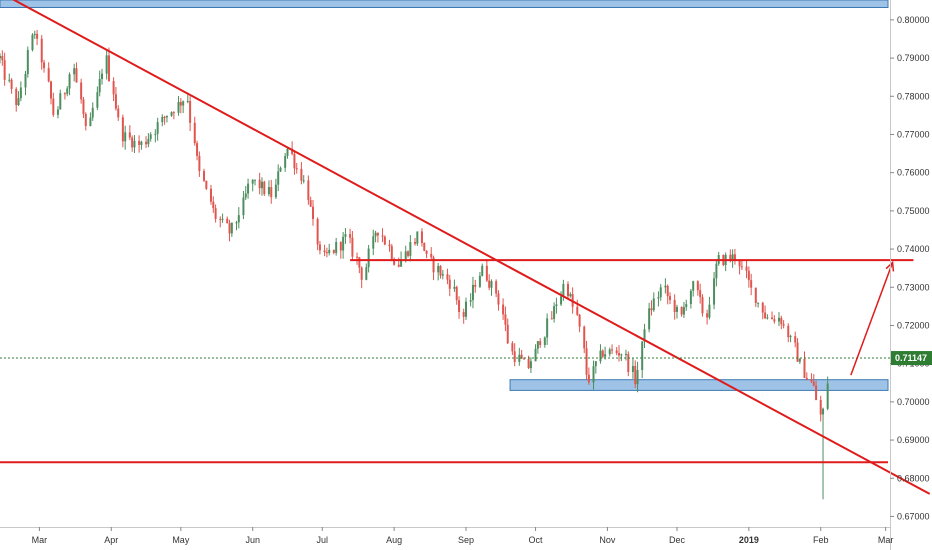  What do you see at coordinates (466, 540) in the screenshot?
I see `time-tick-label: Sep` at bounding box center [466, 540].